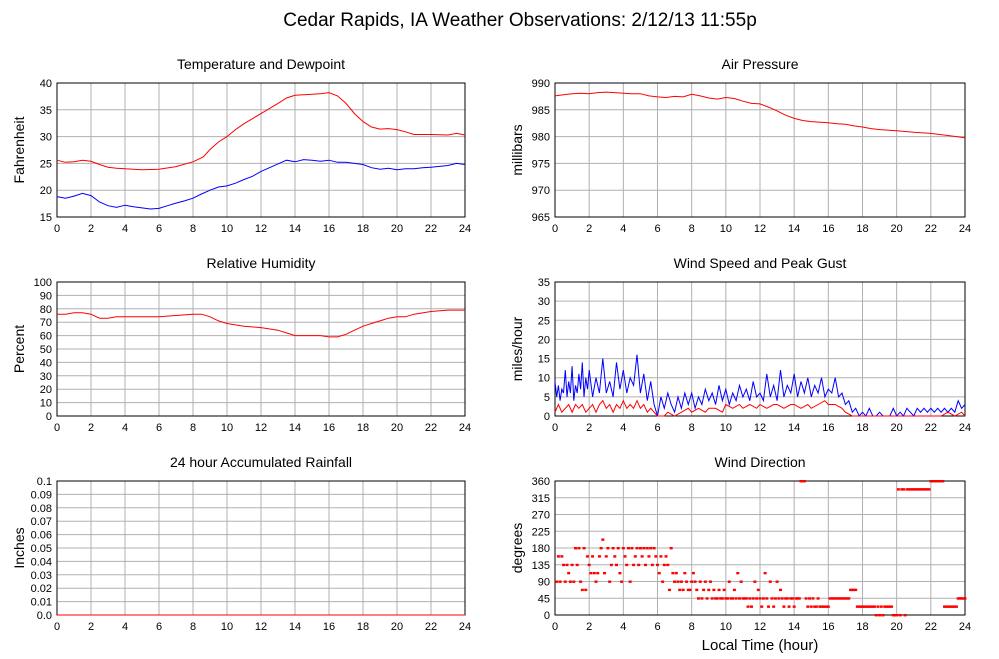  What do you see at coordinates (761, 548) in the screenshot?
I see `series-0-points` at bounding box center [761, 548].